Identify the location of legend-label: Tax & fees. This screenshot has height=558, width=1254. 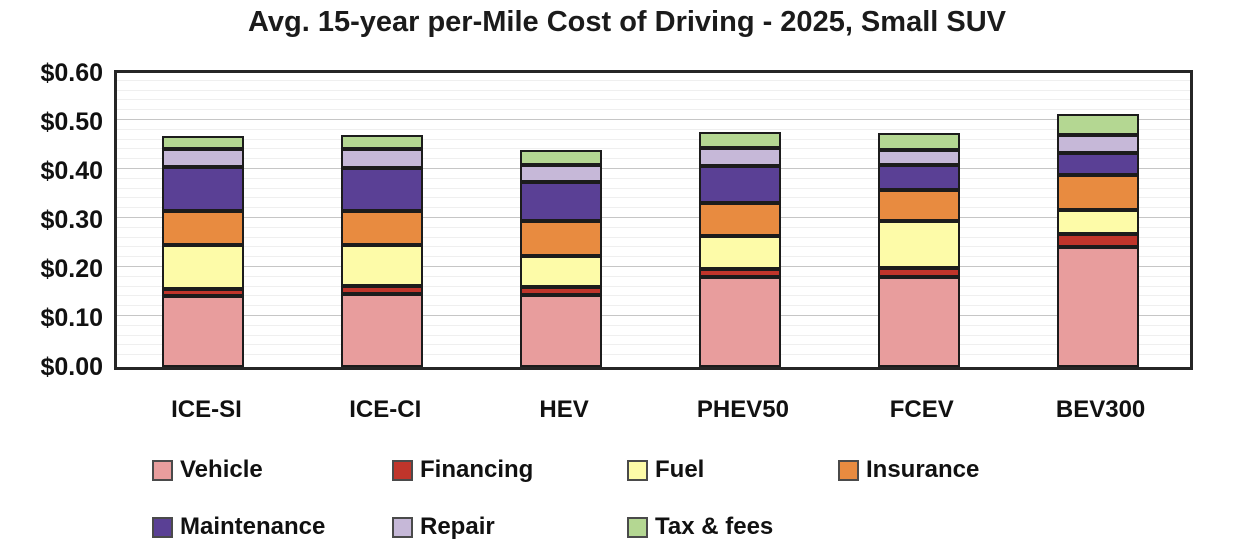
(714, 526).